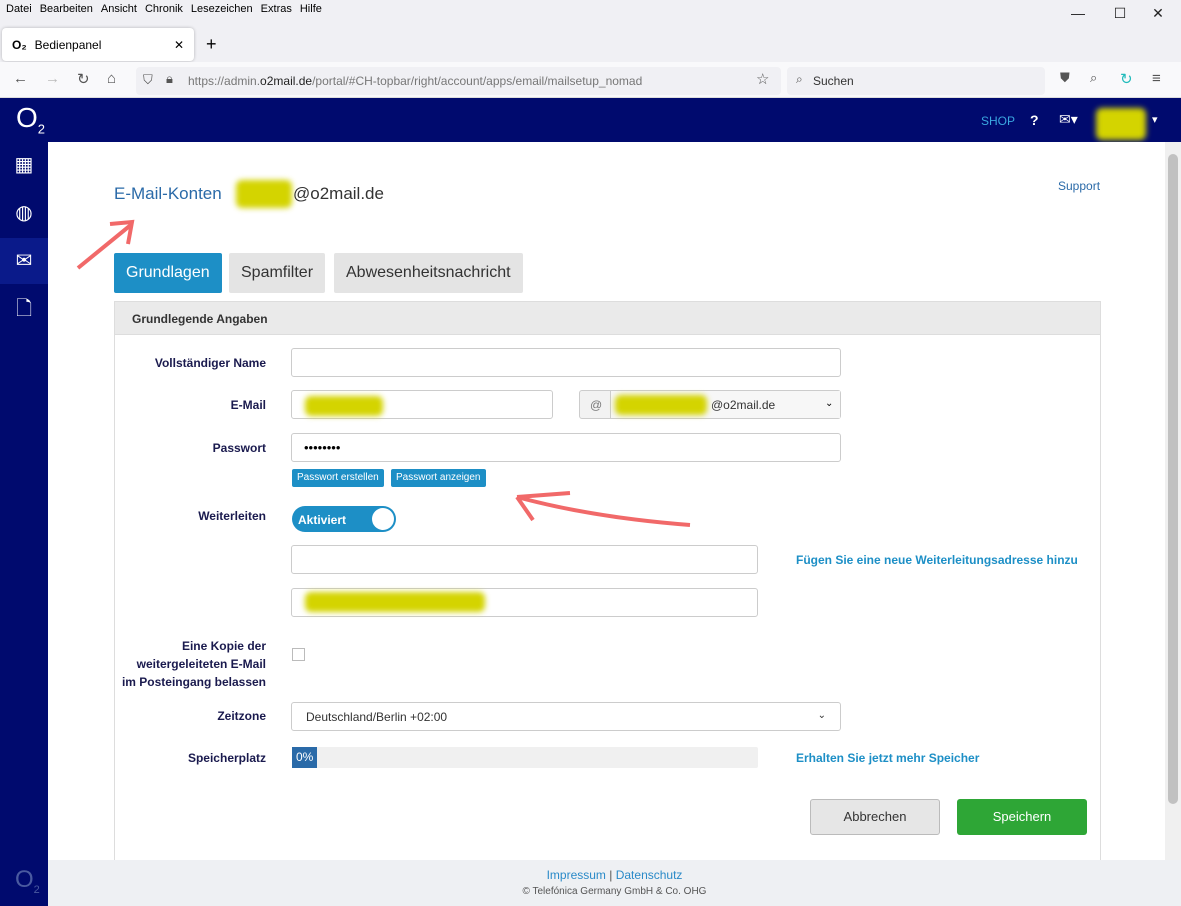  I want to click on forward-toggle: Aktiviert, so click(344, 519).